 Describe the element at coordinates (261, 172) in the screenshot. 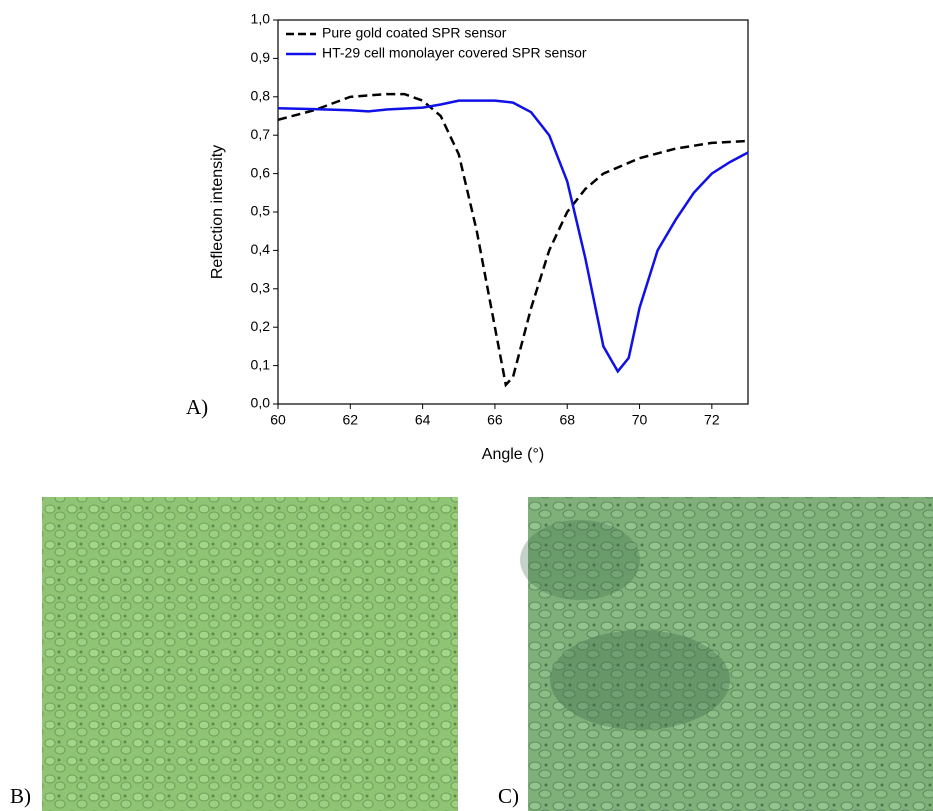

I see `y-tick-label: 0,6` at that location.